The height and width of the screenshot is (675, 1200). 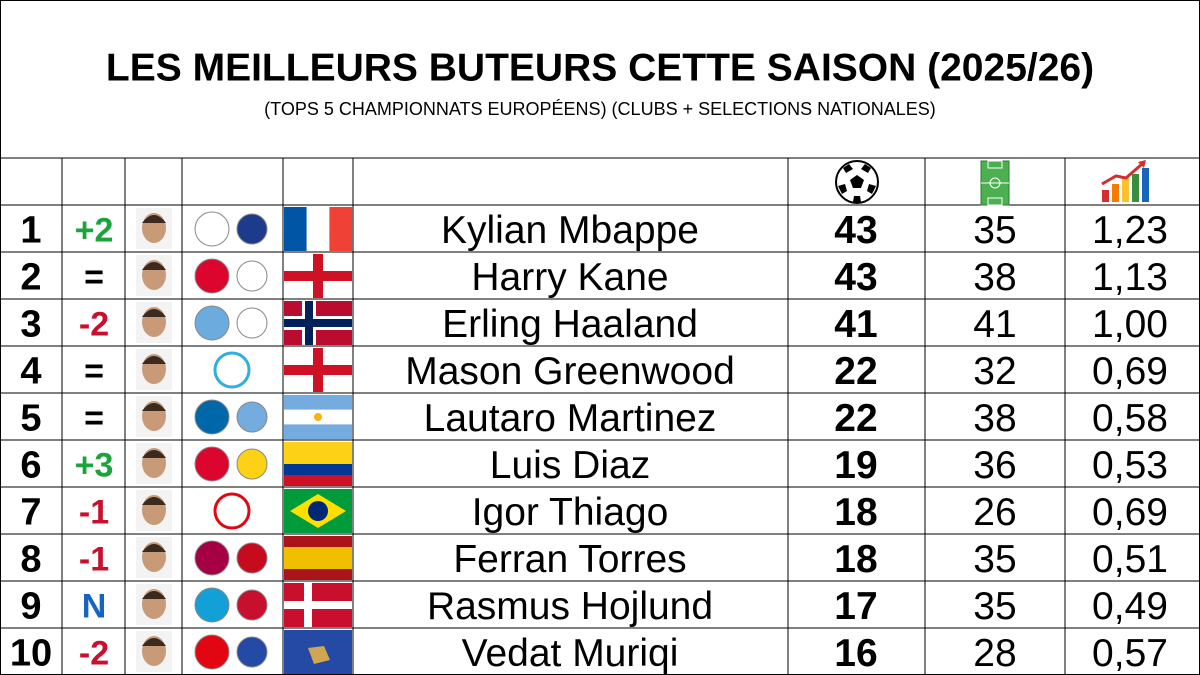 What do you see at coordinates (1130, 230) in the screenshot?
I see `ratio: 1,23` at bounding box center [1130, 230].